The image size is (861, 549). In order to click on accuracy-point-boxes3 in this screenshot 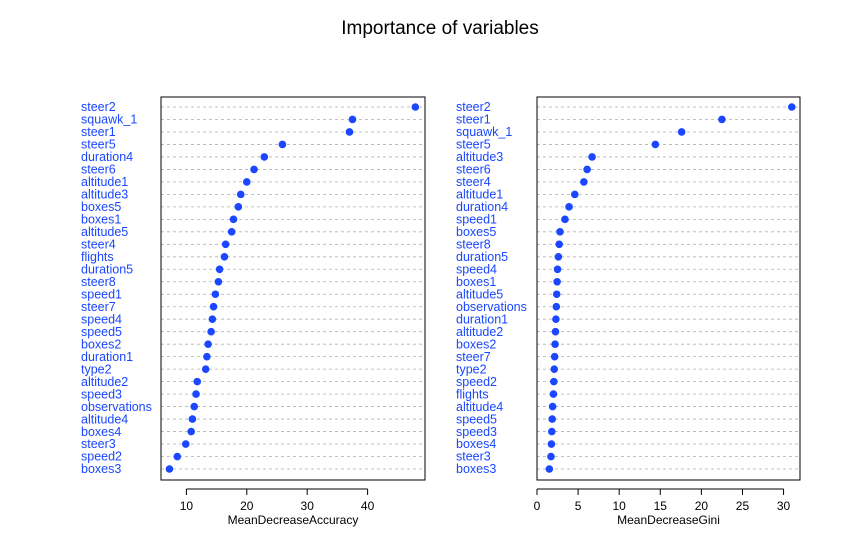, I will do `click(169, 469)`.